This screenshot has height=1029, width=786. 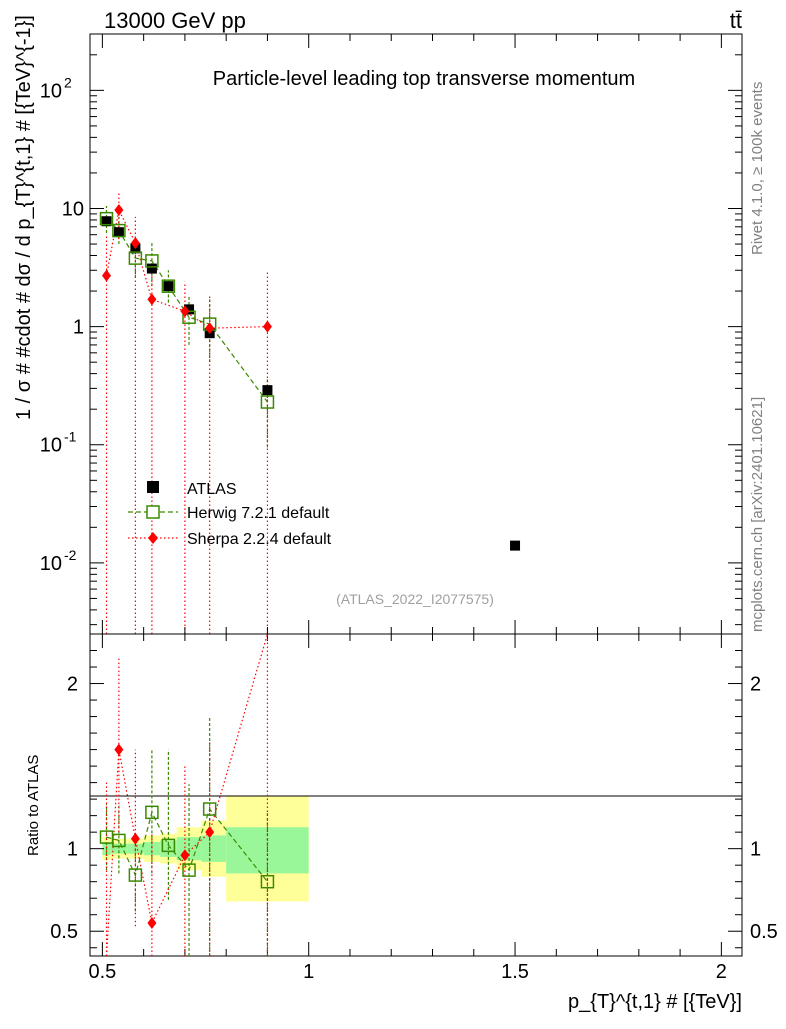 I want to click on main-y-tick-exponent: 2, so click(x=68, y=82).